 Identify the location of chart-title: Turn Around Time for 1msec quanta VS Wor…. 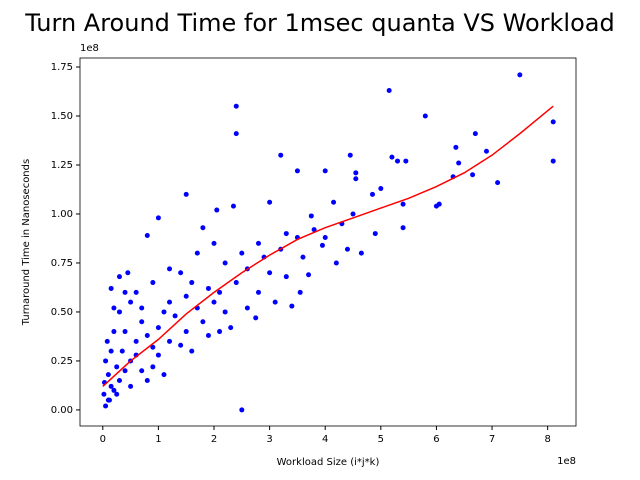
(319, 23).